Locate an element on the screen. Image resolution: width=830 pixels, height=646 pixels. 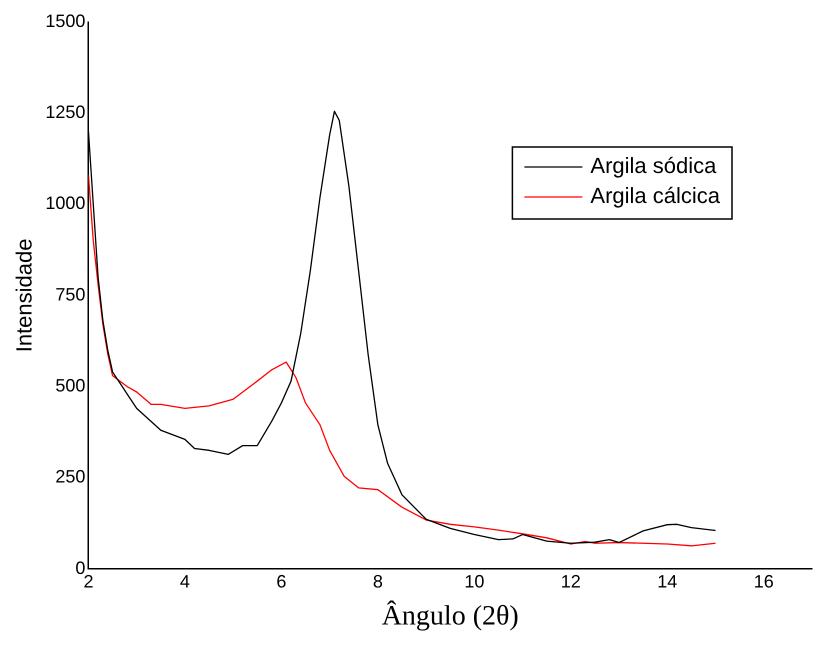
x-tick-label: 2 is located at coordinates (88, 582).